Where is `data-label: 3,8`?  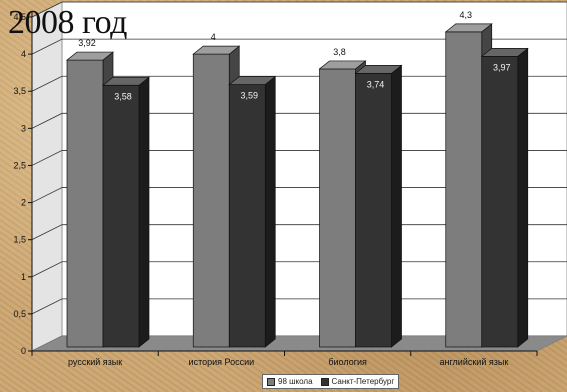 data-label: 3,8 is located at coordinates (339, 52).